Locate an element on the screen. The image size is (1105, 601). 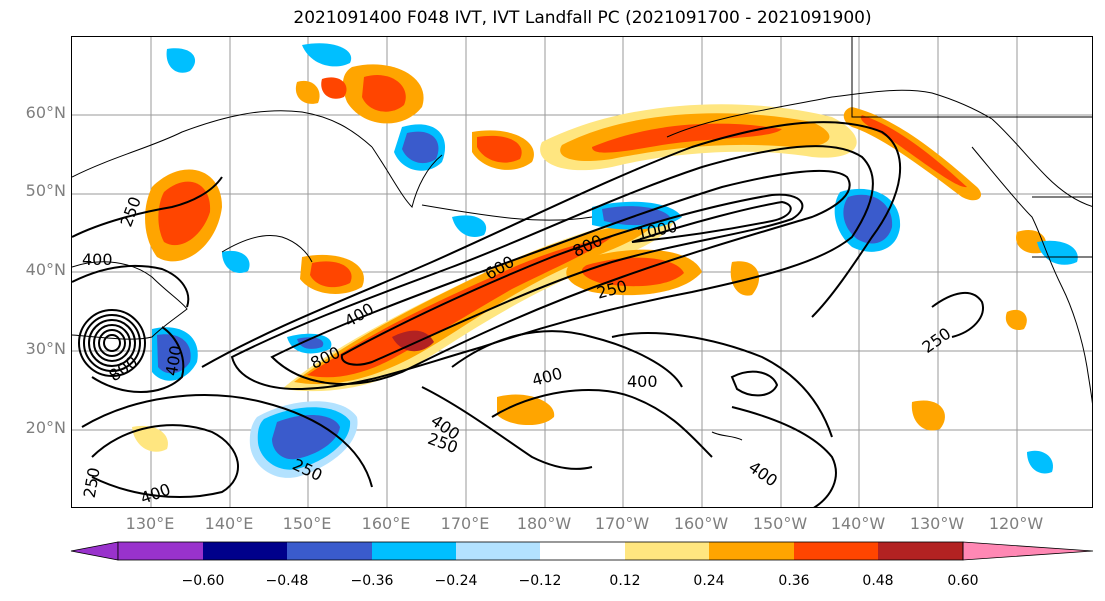
lon-label-140e: 140°E is located at coordinates (229, 523).